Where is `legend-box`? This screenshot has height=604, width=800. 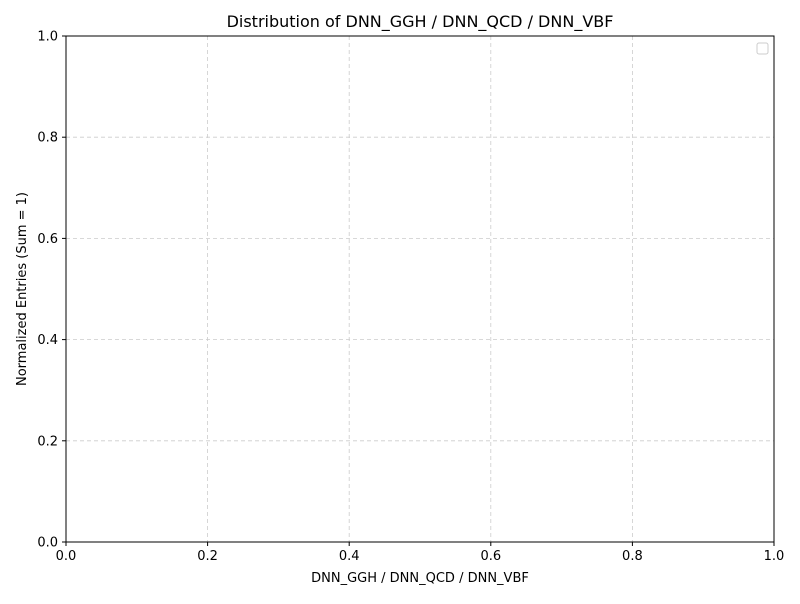
legend-box is located at coordinates (762, 48).